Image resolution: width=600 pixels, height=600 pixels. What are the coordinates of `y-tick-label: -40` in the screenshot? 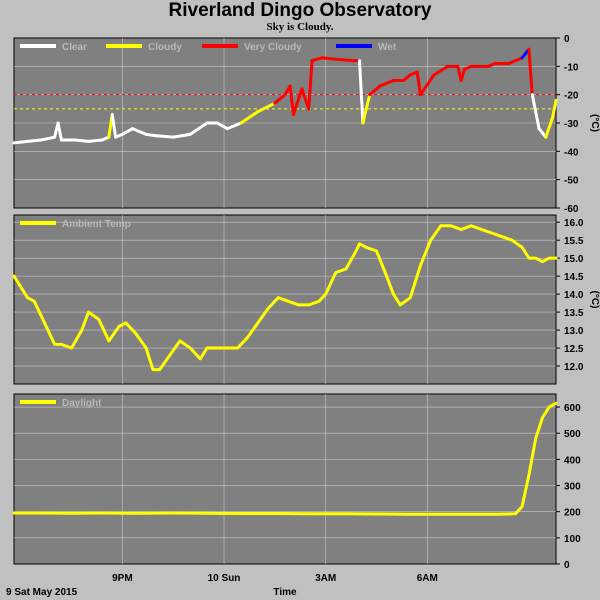 It's located at (571, 152).